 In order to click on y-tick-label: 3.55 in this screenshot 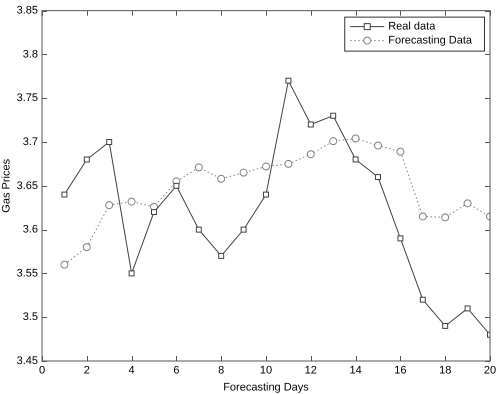, I will do `click(27, 273)`.